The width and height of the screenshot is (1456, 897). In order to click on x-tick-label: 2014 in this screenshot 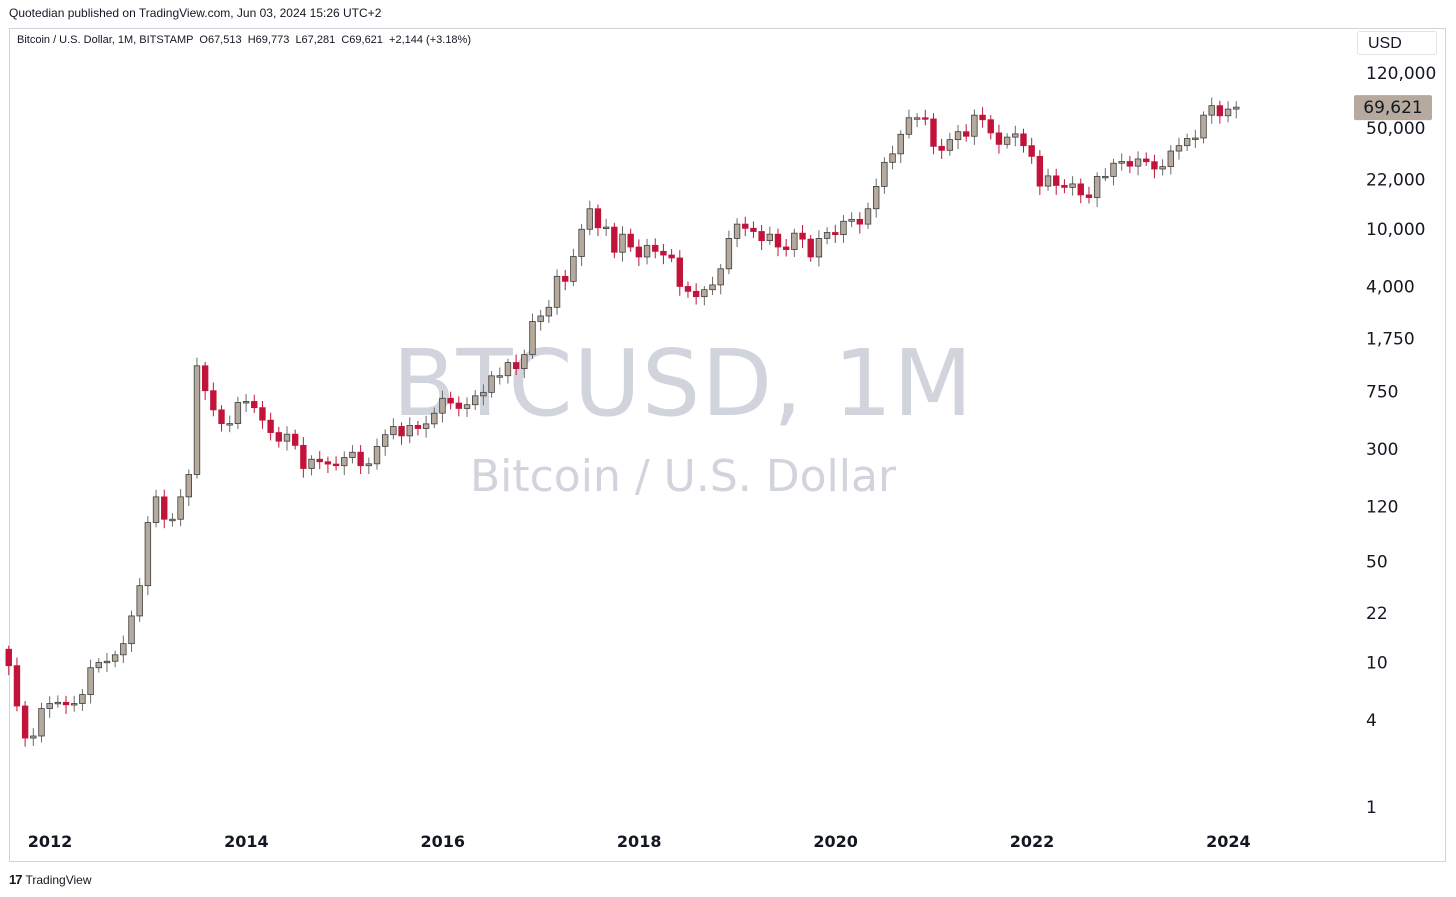, I will do `click(246, 841)`.